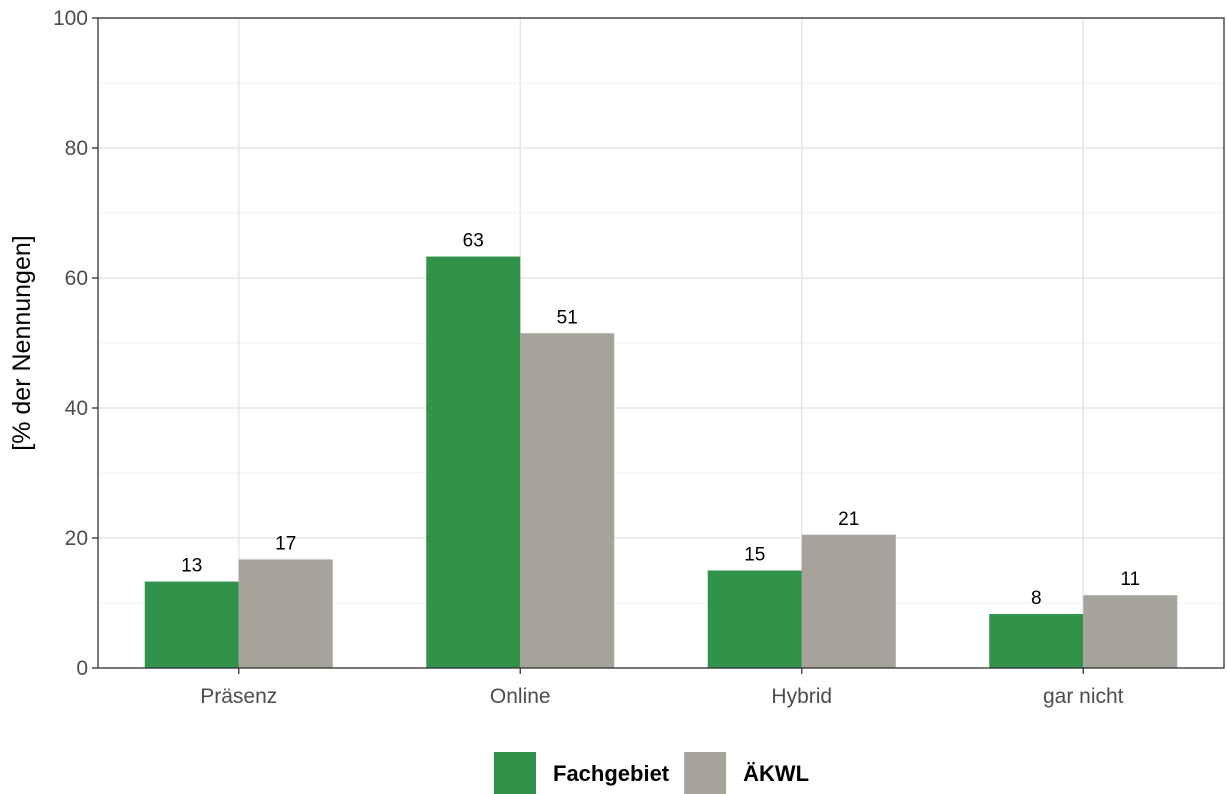  I want to click on x-axis: Präsenz Online Hybrid gar nicht, so click(662, 688).